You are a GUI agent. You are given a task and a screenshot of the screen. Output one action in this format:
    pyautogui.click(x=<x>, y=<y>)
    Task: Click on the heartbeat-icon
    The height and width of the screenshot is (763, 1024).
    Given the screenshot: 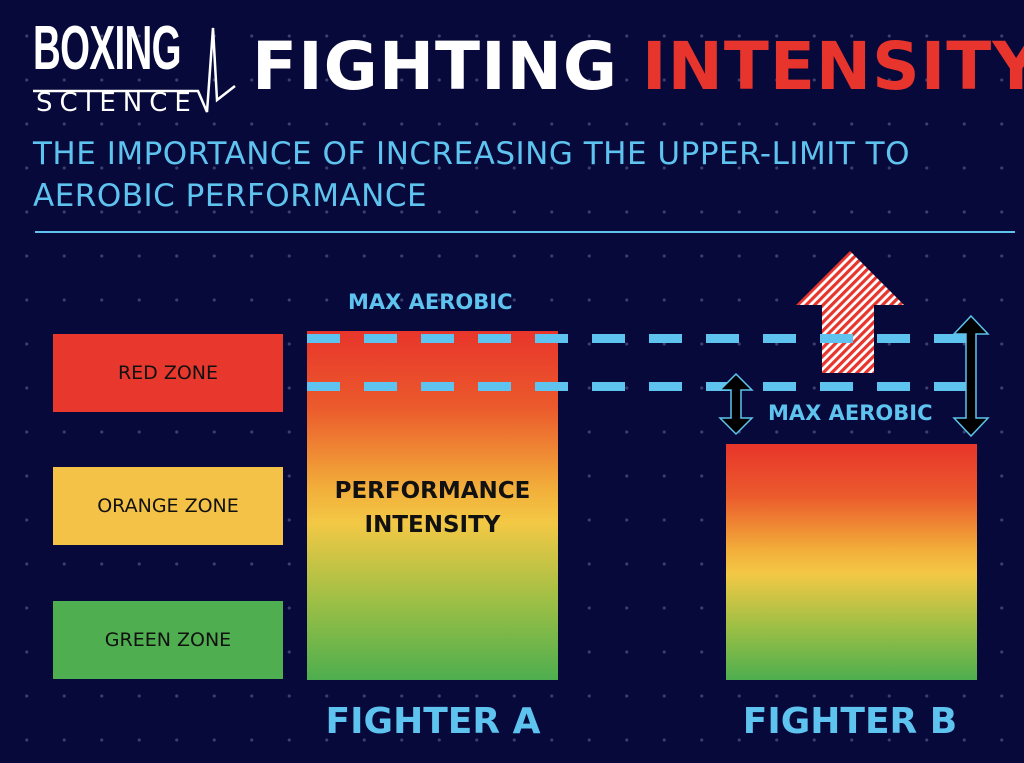 What is the action you would take?
    pyautogui.click(x=134, y=70)
    